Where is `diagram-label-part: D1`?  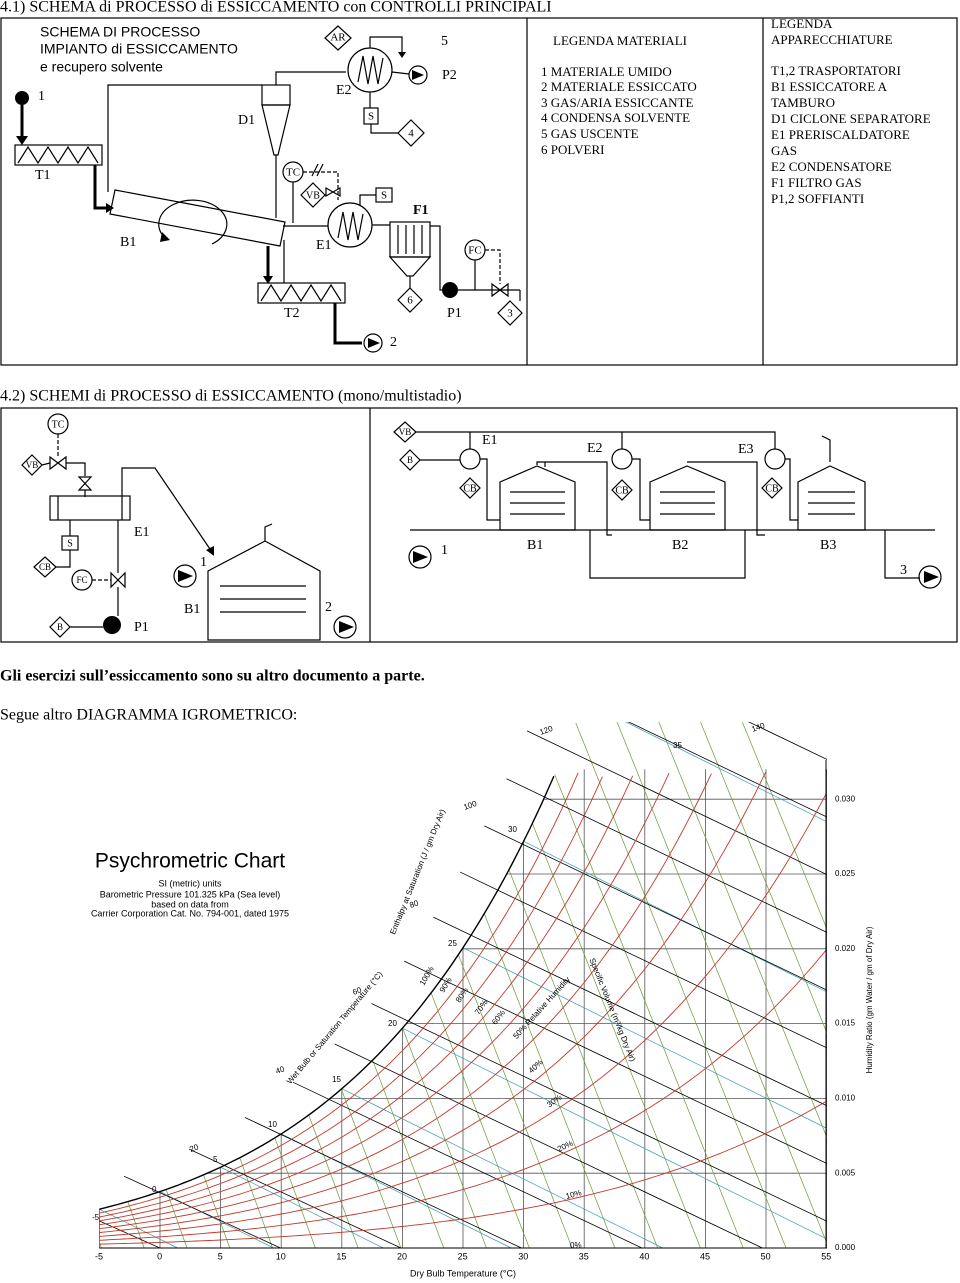
diagram-label-part: D1 is located at coordinates (246, 120).